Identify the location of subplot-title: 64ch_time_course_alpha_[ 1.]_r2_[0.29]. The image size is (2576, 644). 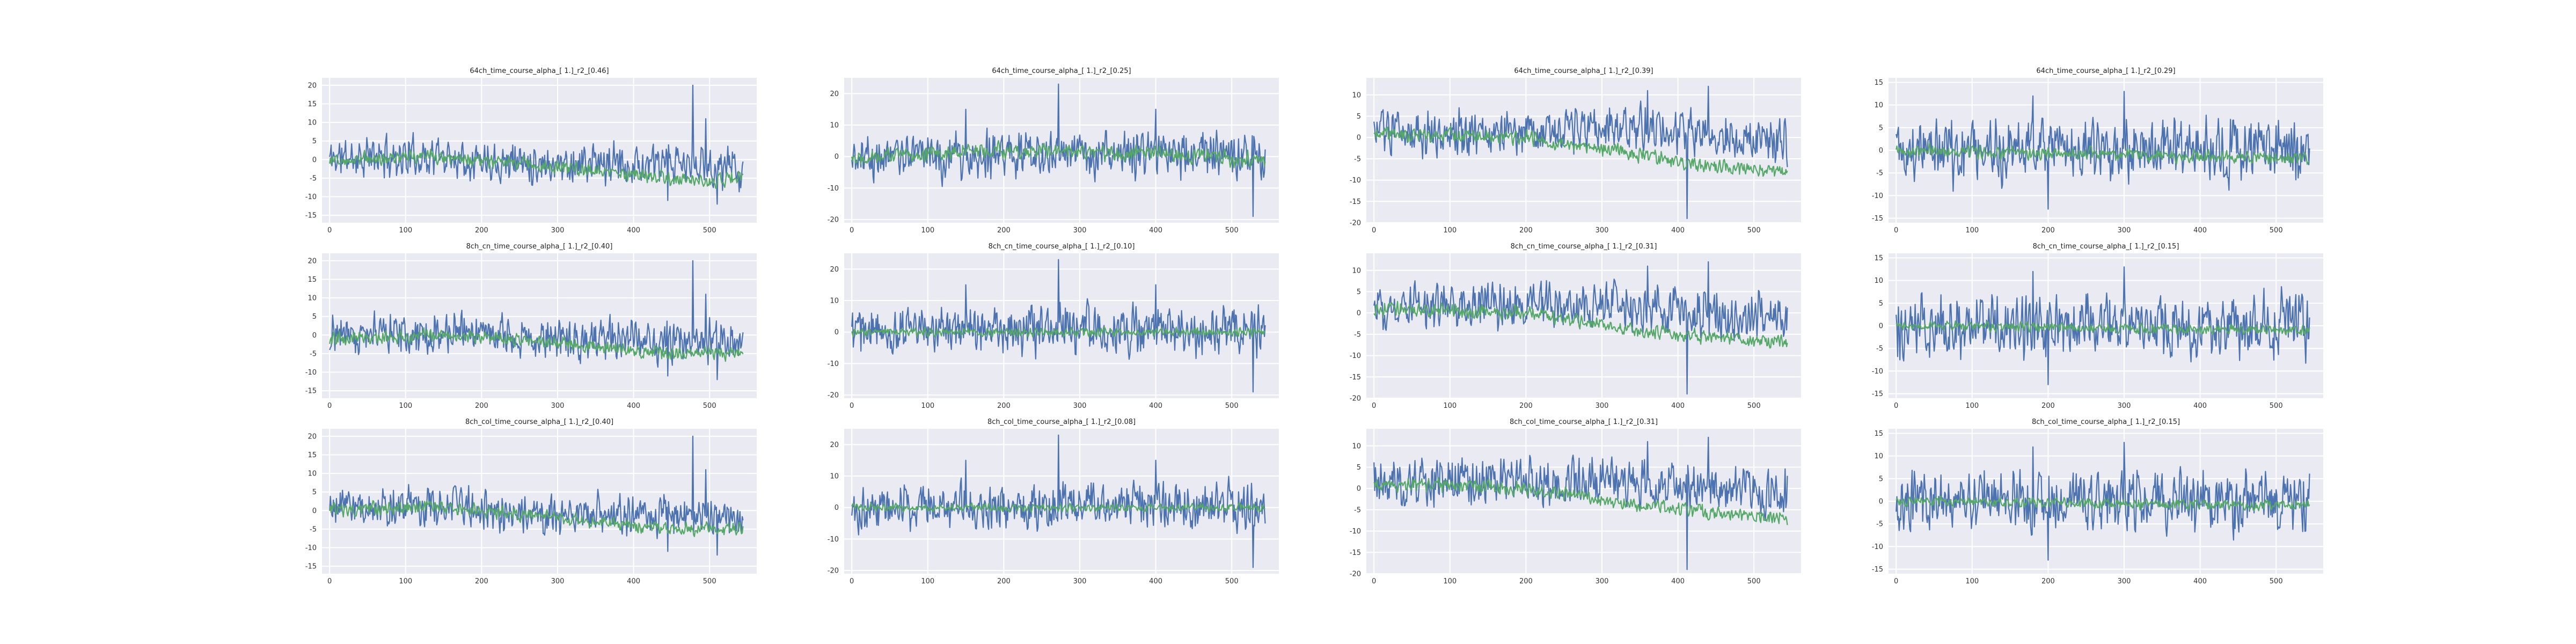
(2105, 71).